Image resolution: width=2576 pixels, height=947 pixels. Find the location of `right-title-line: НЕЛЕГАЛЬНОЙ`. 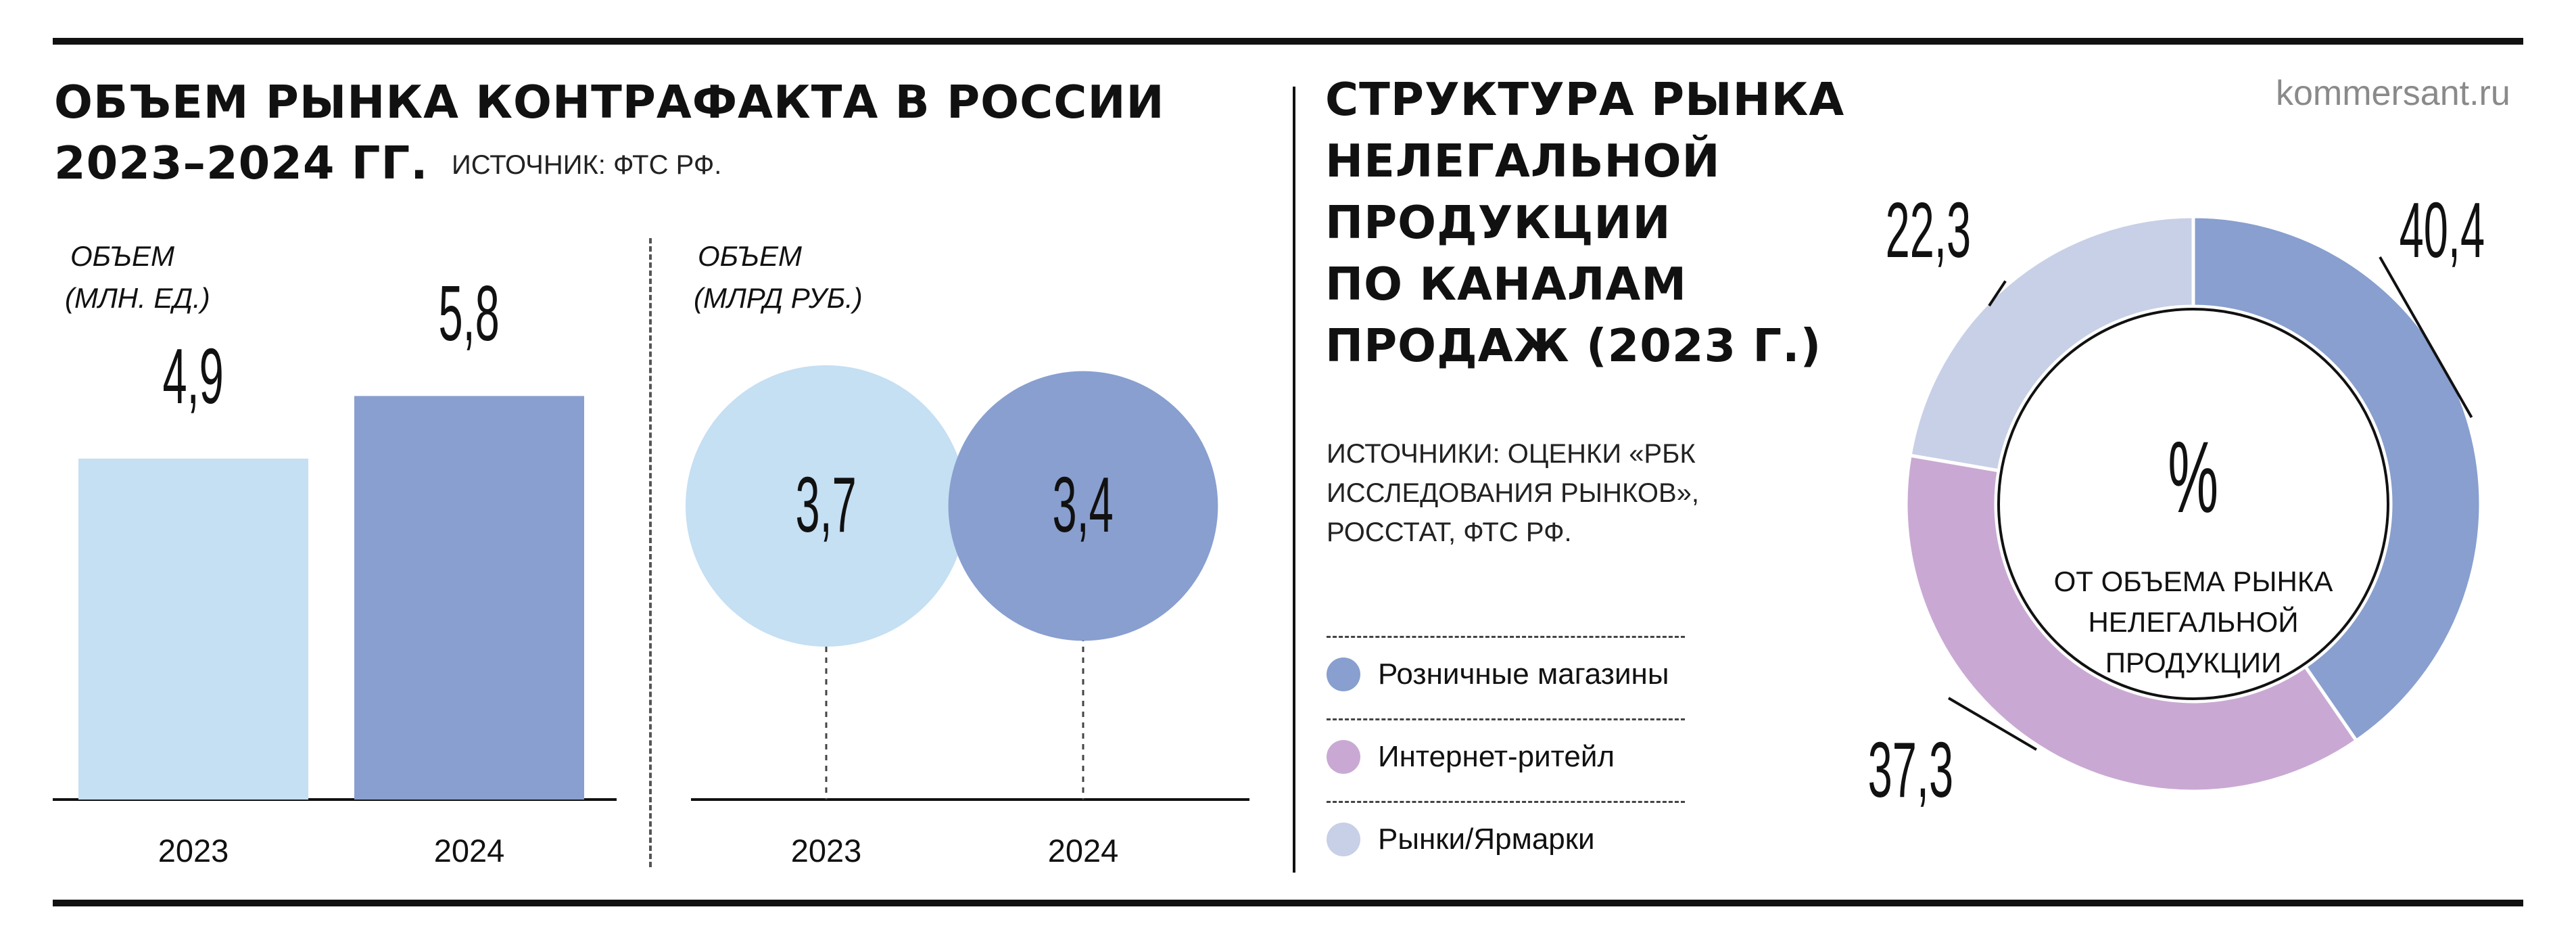

right-title-line: НЕЛЕГАЛЬНОЙ is located at coordinates (1523, 161).